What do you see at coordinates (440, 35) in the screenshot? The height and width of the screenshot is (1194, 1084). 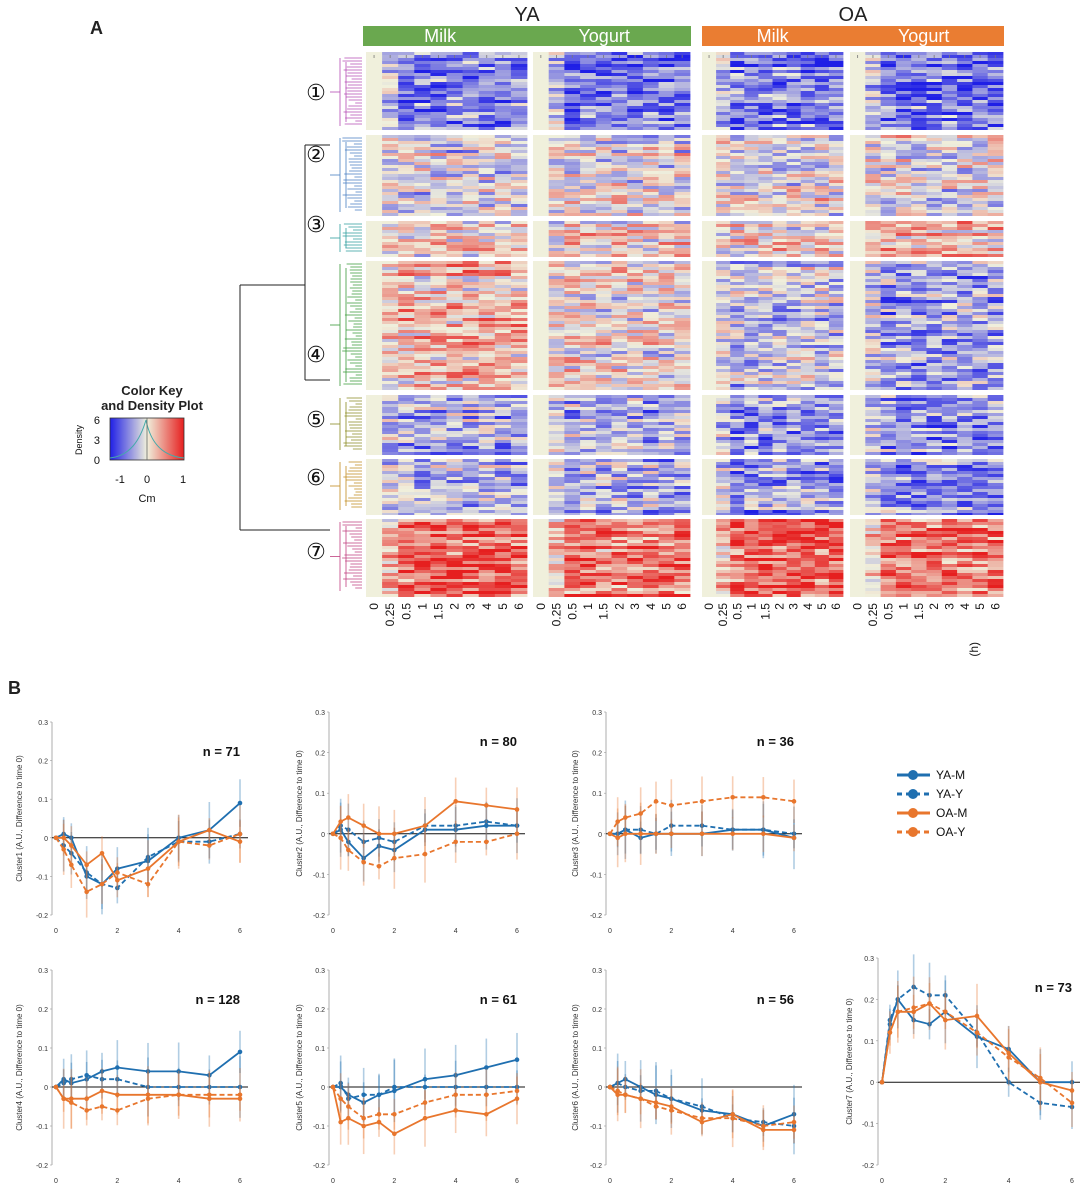 I see `ya-milk-label: Milk` at bounding box center [440, 35].